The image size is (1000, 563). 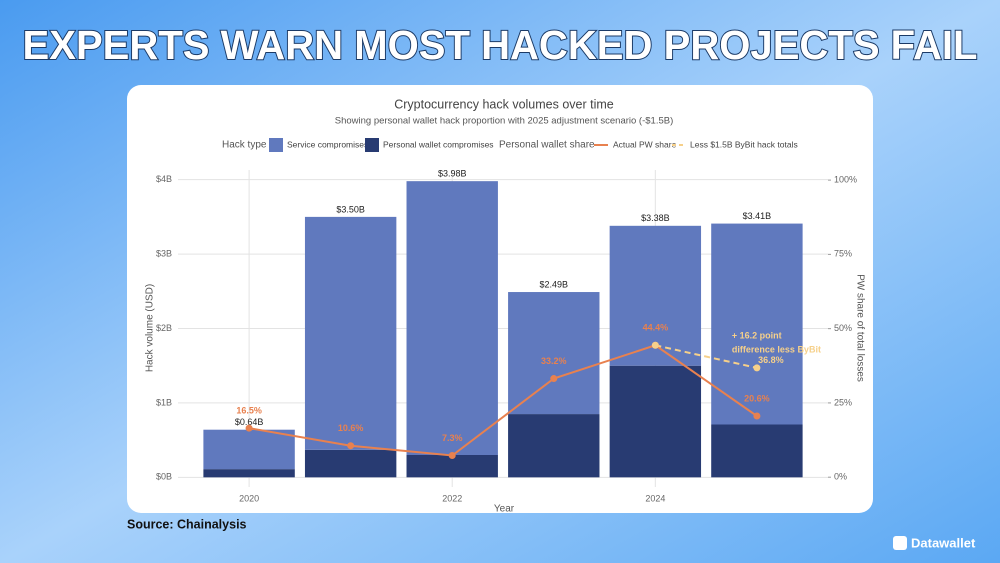 What do you see at coordinates (504, 104) in the screenshot?
I see `chart-title: Cryptocurrency hack volumes over time` at bounding box center [504, 104].